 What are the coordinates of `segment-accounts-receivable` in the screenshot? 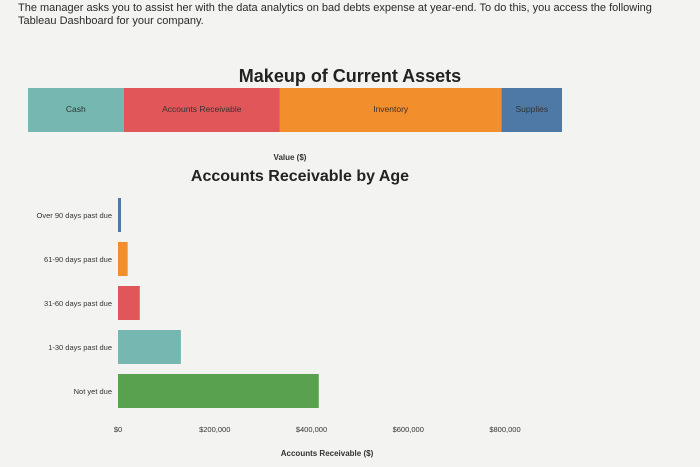 It's located at (201, 110).